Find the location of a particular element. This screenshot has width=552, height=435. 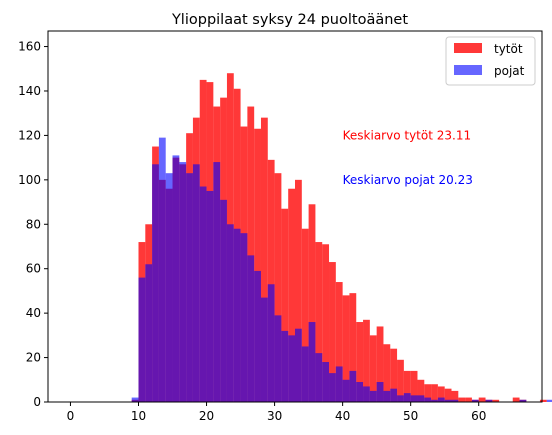

y-tick-label: 80 is located at coordinates (33, 224).